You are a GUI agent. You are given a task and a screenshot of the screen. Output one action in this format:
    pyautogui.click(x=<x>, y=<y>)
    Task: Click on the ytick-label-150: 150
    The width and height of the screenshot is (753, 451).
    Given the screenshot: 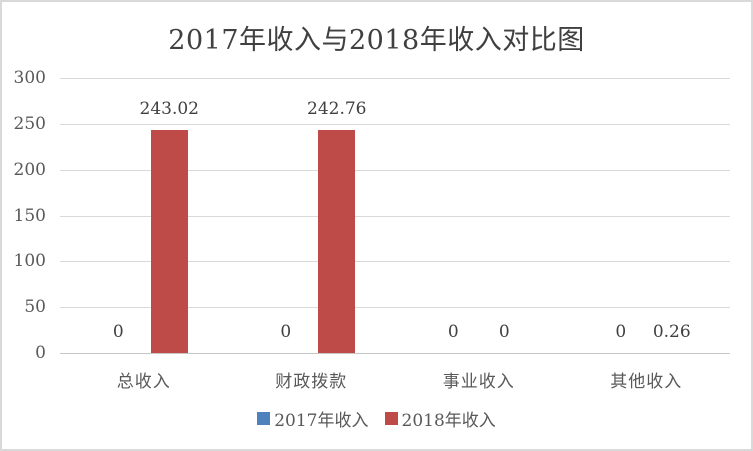 What is the action you would take?
    pyautogui.click(x=29, y=215)
    